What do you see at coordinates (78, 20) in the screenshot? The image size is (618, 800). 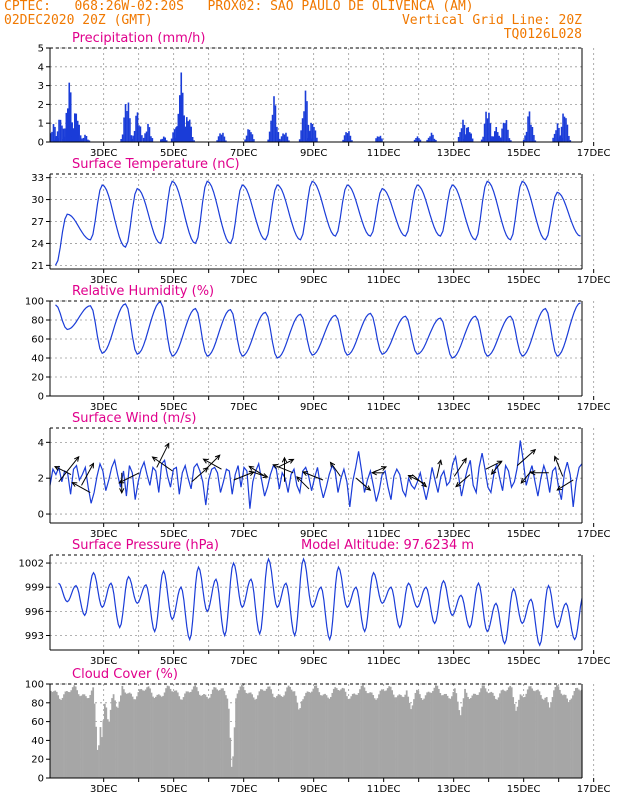 I see `run-time-label: 02DEC2020 20Z (GMT)` at bounding box center [78, 20].